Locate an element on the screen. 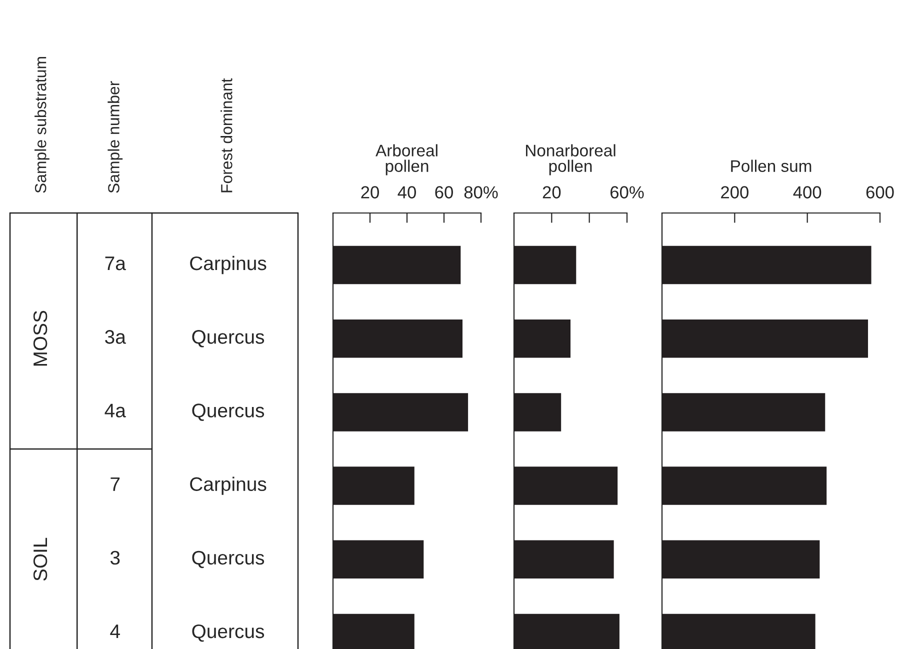  text: 7 is located at coordinates (115, 484).